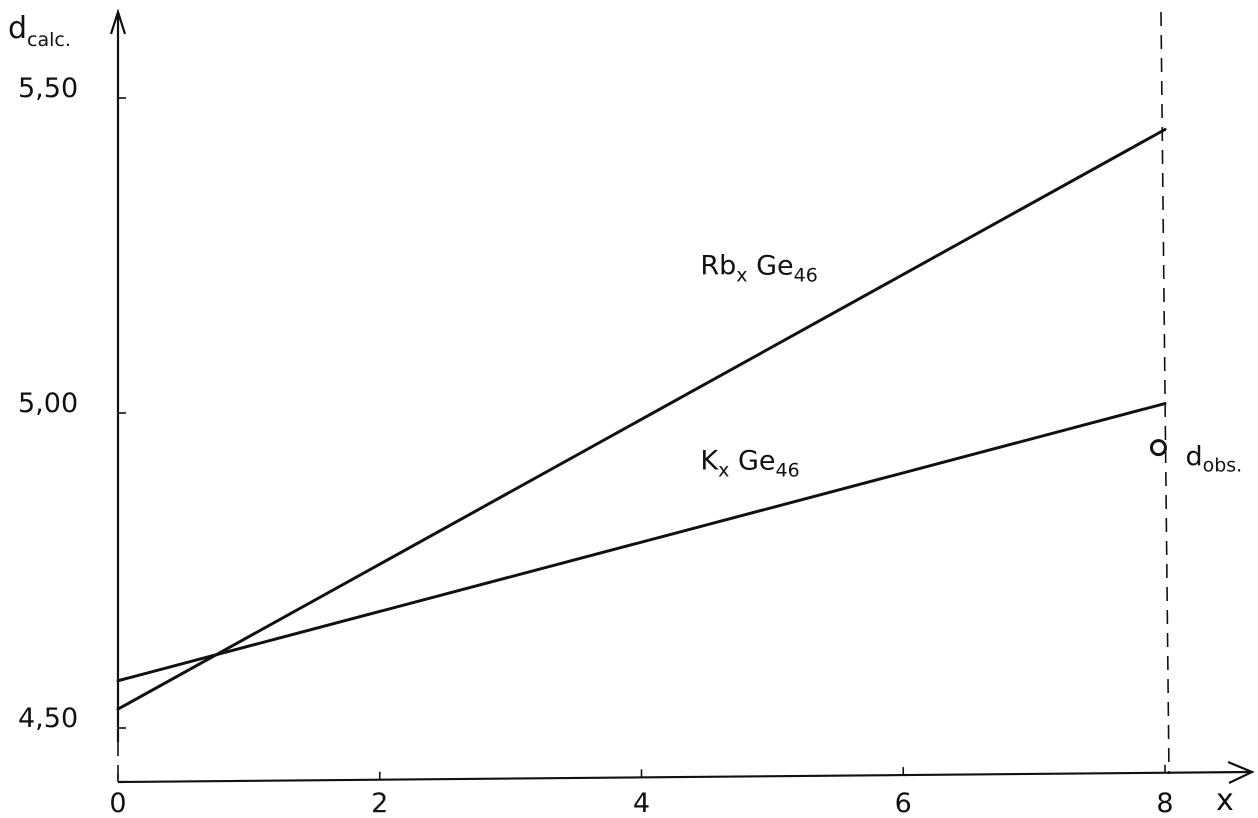 The width and height of the screenshot is (1258, 818). What do you see at coordinates (684, 777) in the screenshot?
I see `x-axis` at bounding box center [684, 777].